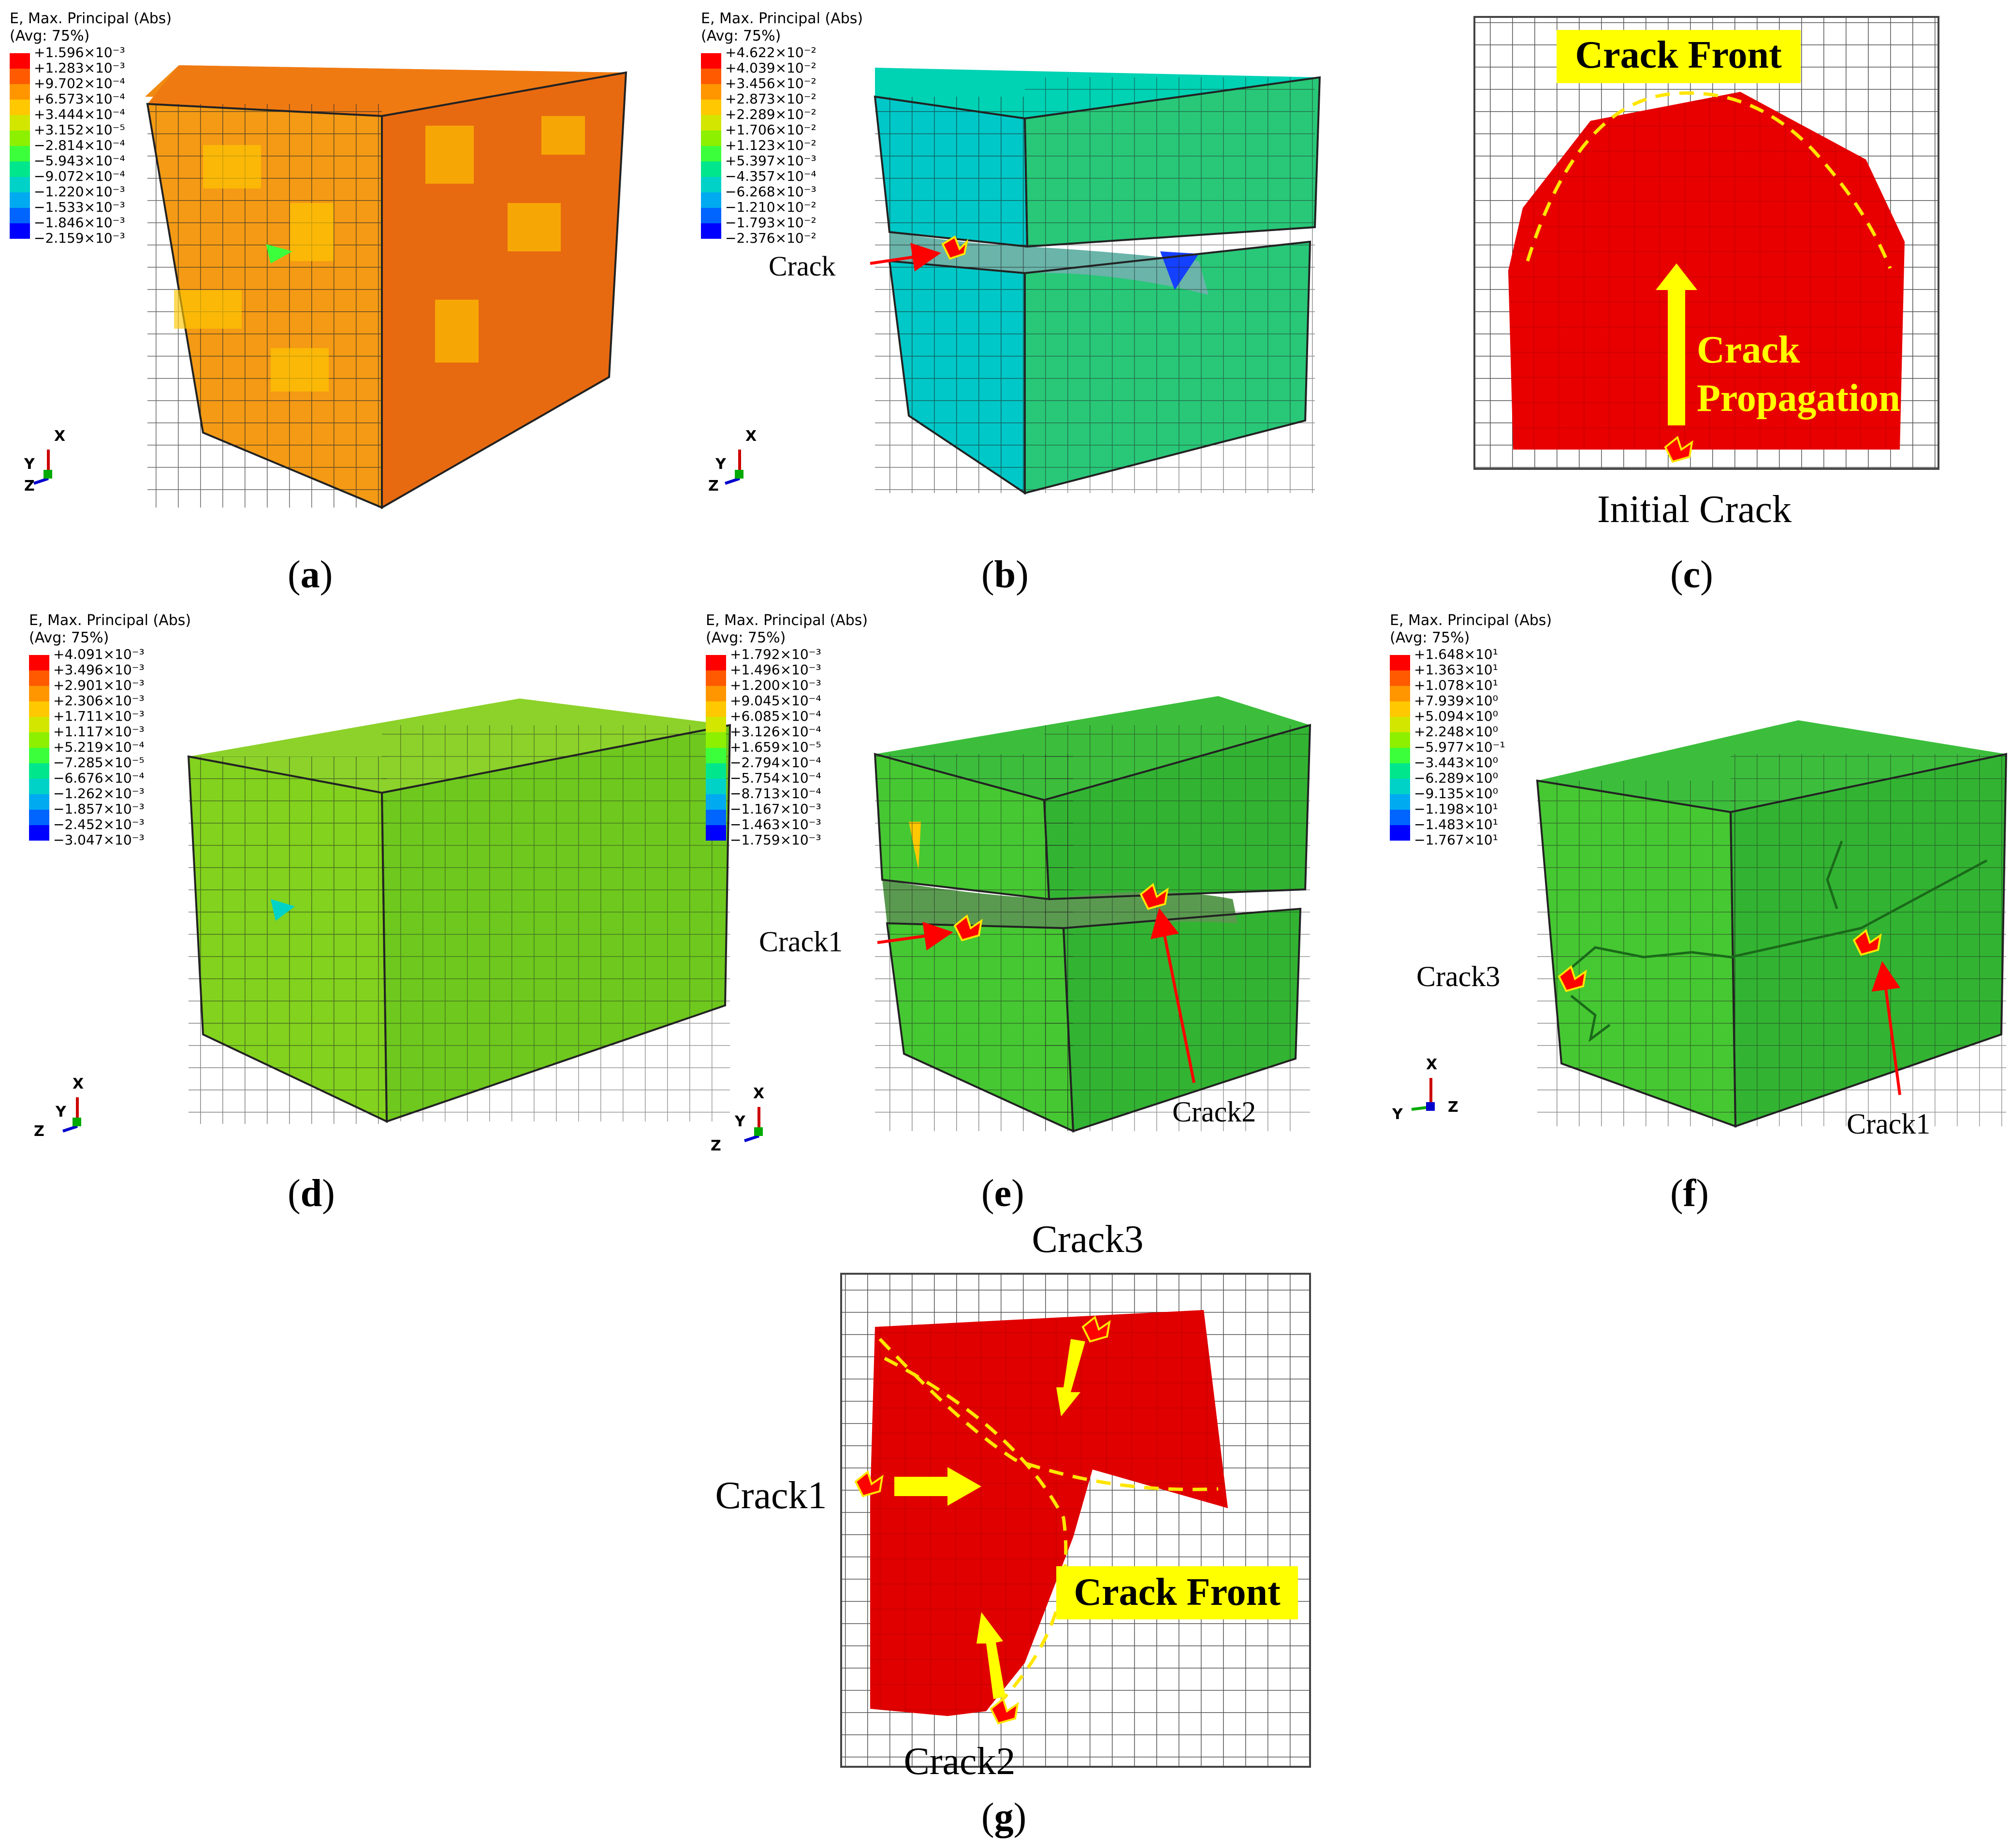  I want to click on label-propagation-2: Propagation, so click(1799, 398).